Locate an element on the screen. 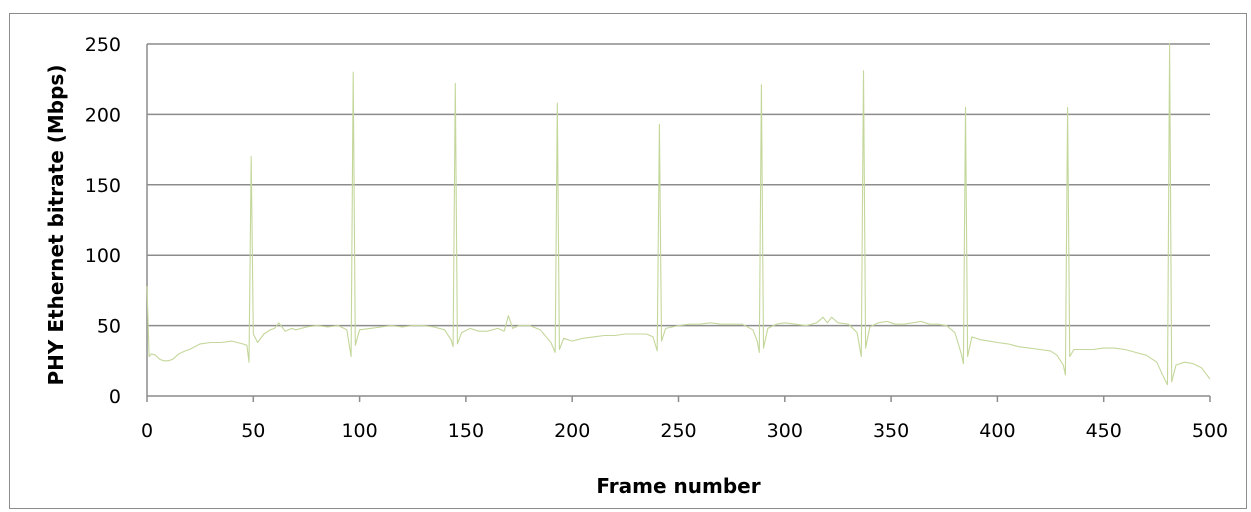 Image resolution: width=1251 pixels, height=512 pixels. x-tick-labels: 0 50 100 150 200 250 300 350 400 450 500 is located at coordinates (684, 431).